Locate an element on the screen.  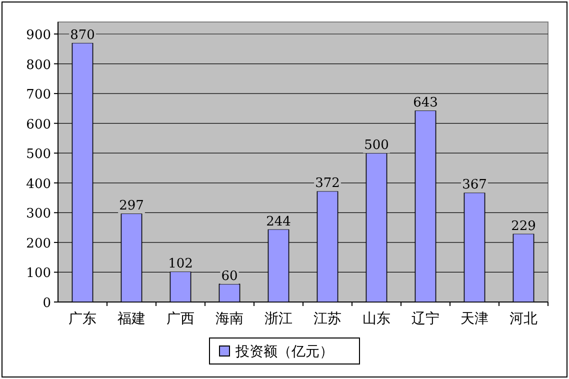
x-tick-label: 河北 is located at coordinates (524, 319).